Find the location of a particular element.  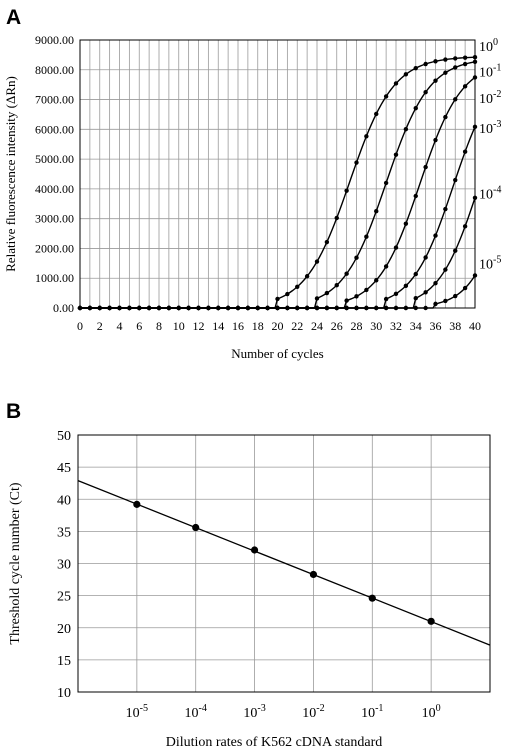

panel-b-y-tick-label: 15 is located at coordinates (64, 661).